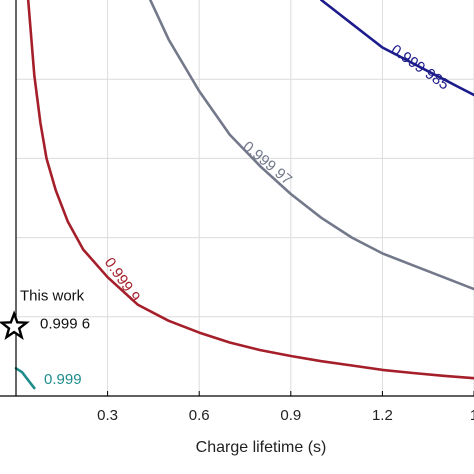 The width and height of the screenshot is (474, 474). What do you see at coordinates (420, 67) in the screenshot?
I see `contour-label-3: 0.999 985` at bounding box center [420, 67].